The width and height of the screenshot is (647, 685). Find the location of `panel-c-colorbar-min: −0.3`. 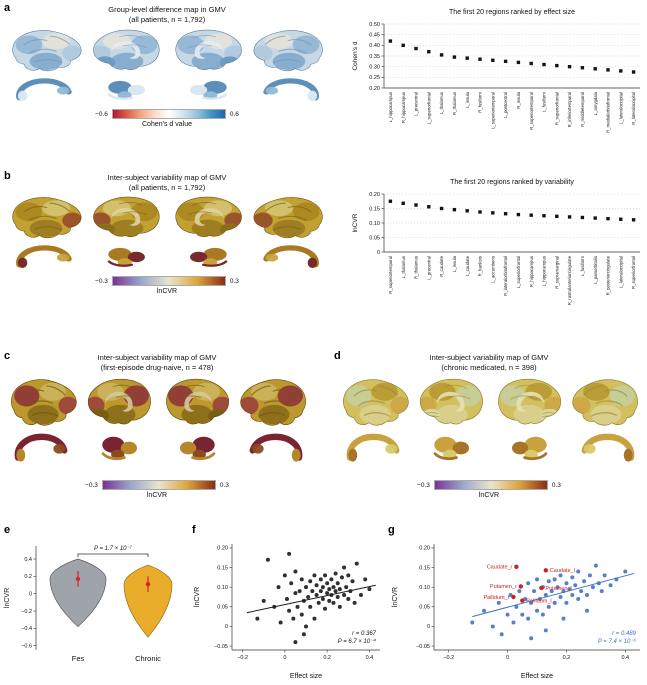

panel-c-colorbar-min: −0.3 is located at coordinates (91, 485).